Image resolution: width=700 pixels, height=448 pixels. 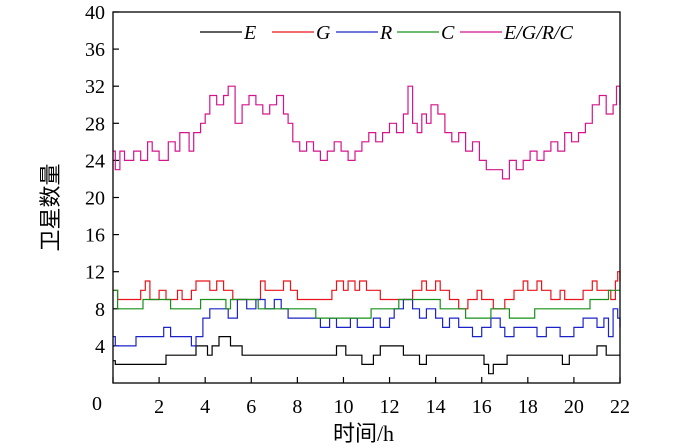 I want to click on x-tick-labels: 2 4 6 8 10 12 14 16 18 20 22, so click(x=392, y=407).